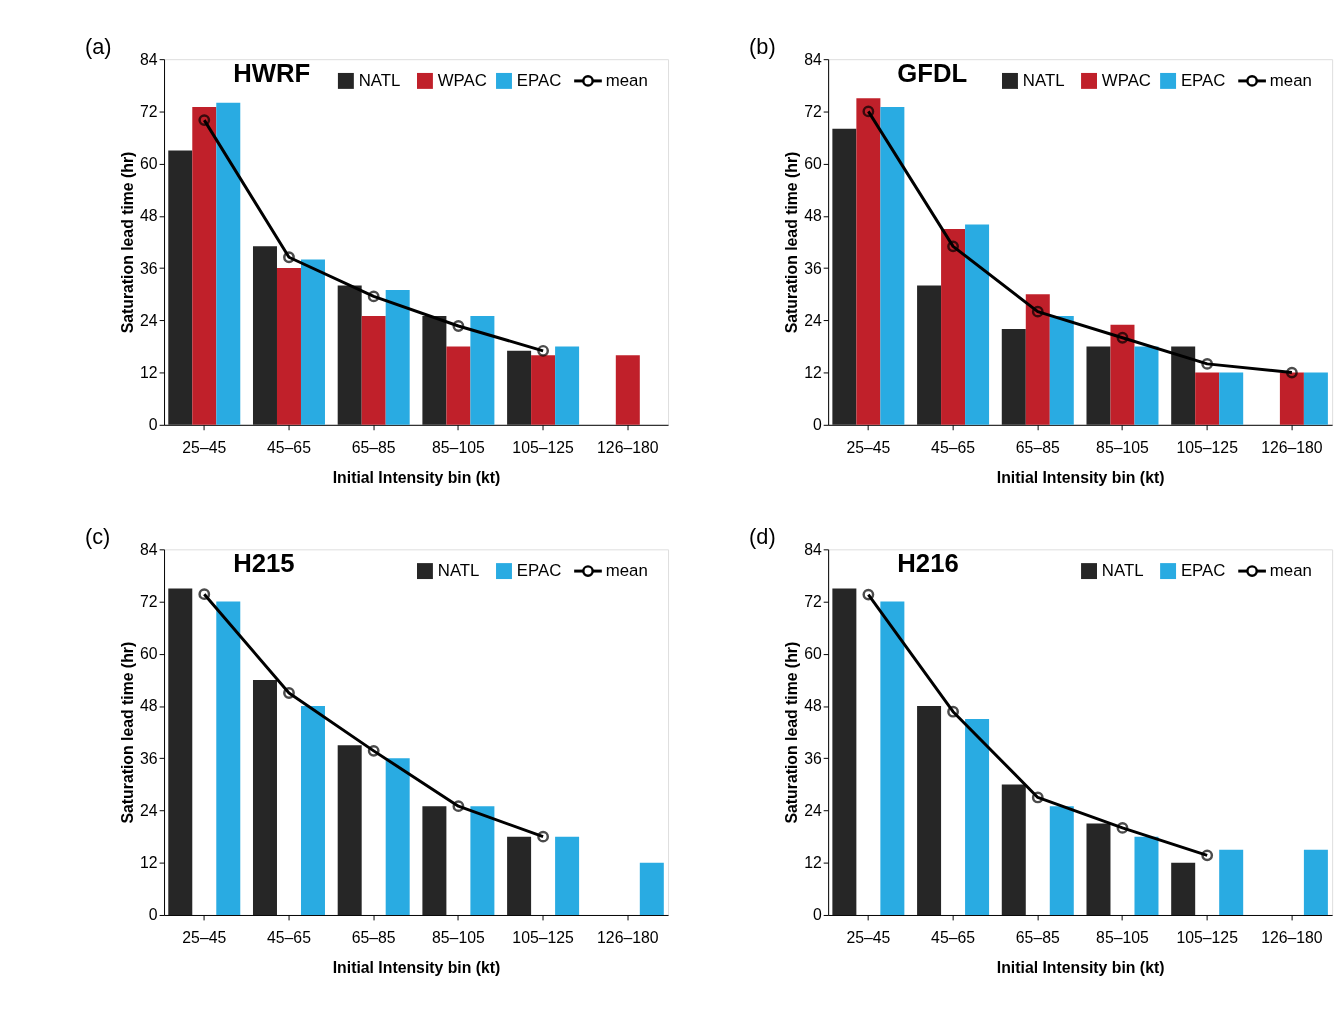 Image resolution: width=1343 pixels, height=1035 pixels. I want to click on x-tick-label: 85–105, so click(1123, 447).